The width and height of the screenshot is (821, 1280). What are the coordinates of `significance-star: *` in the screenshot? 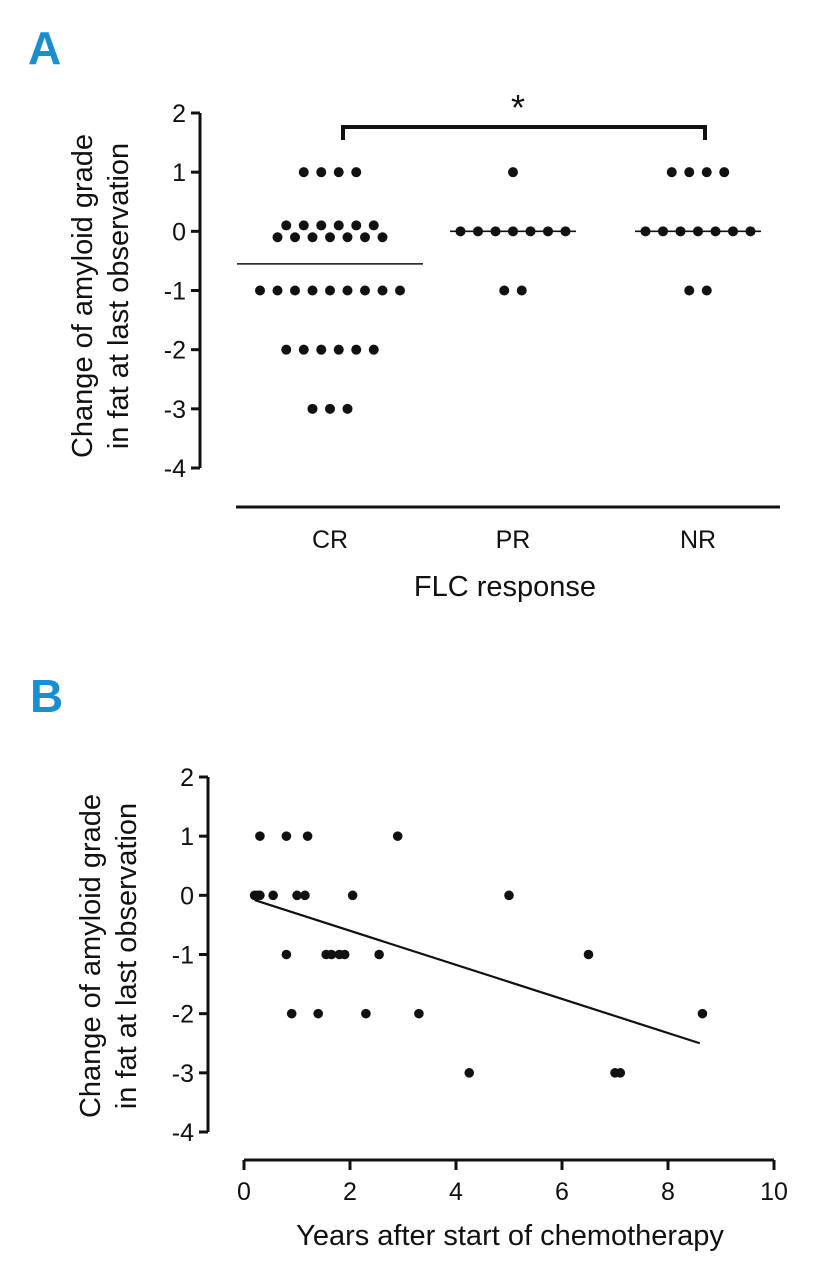 It's located at (518, 107).